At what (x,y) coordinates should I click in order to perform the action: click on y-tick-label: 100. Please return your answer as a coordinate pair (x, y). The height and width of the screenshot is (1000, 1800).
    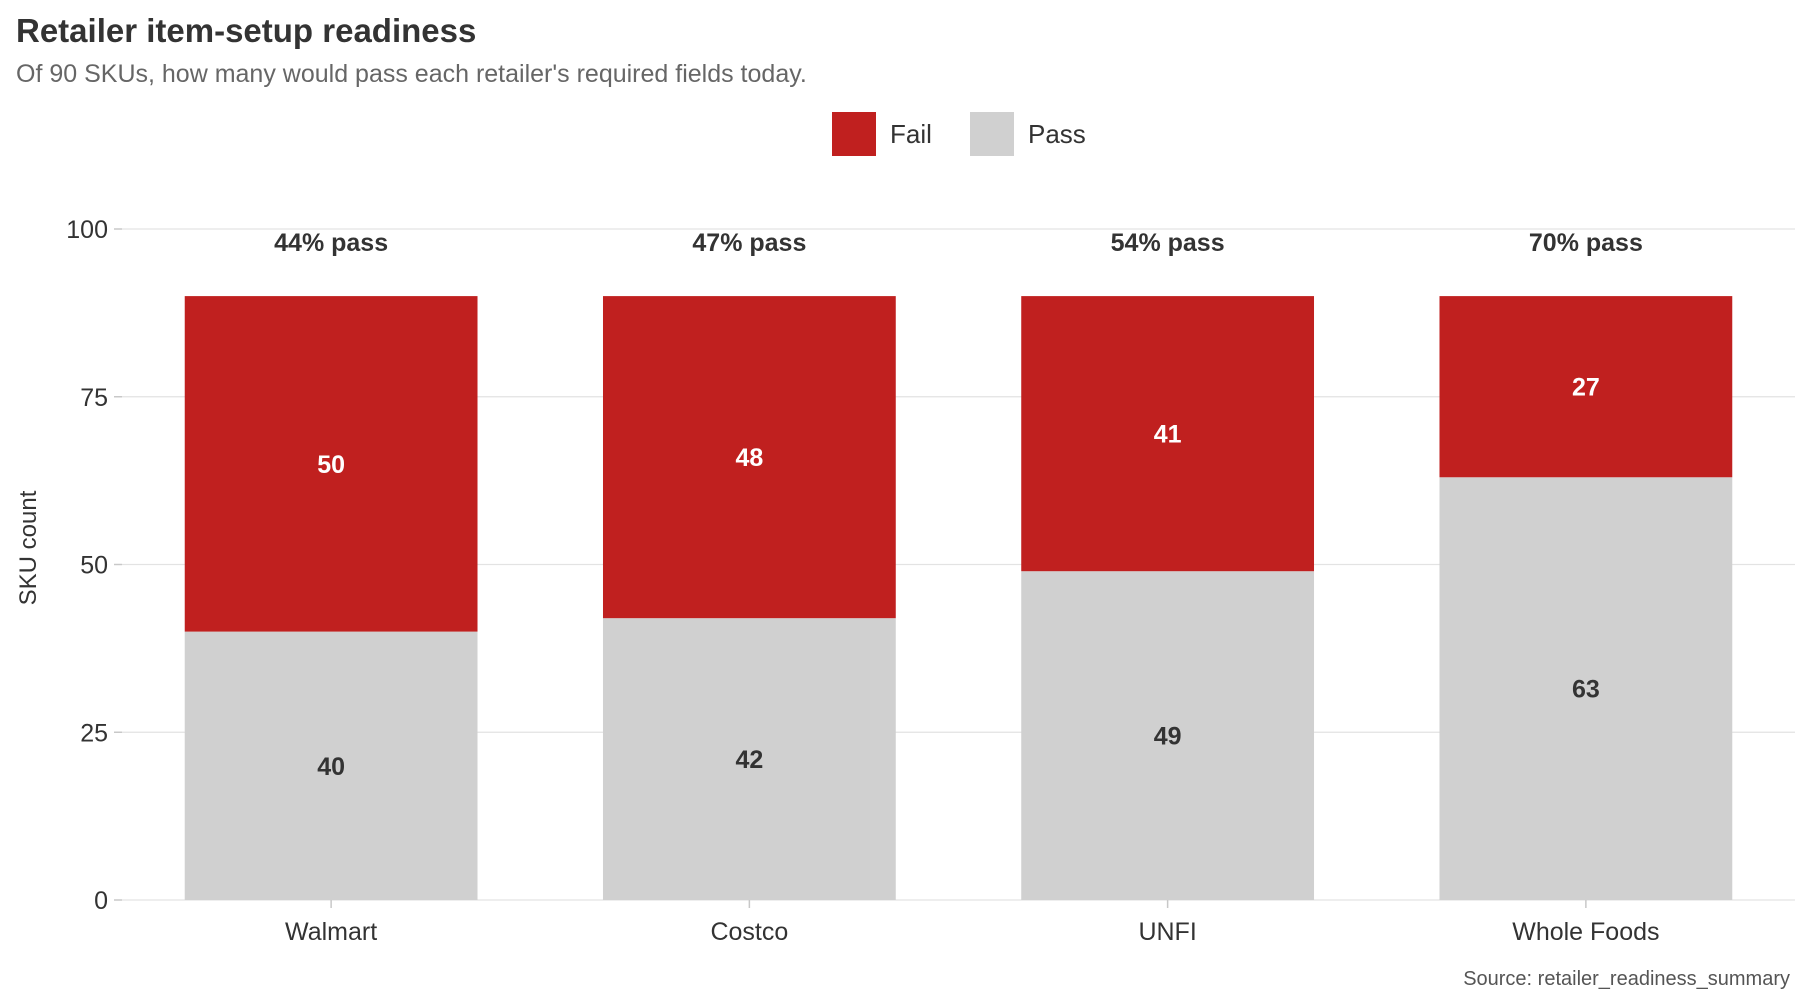
    Looking at the image, I should click on (87, 230).